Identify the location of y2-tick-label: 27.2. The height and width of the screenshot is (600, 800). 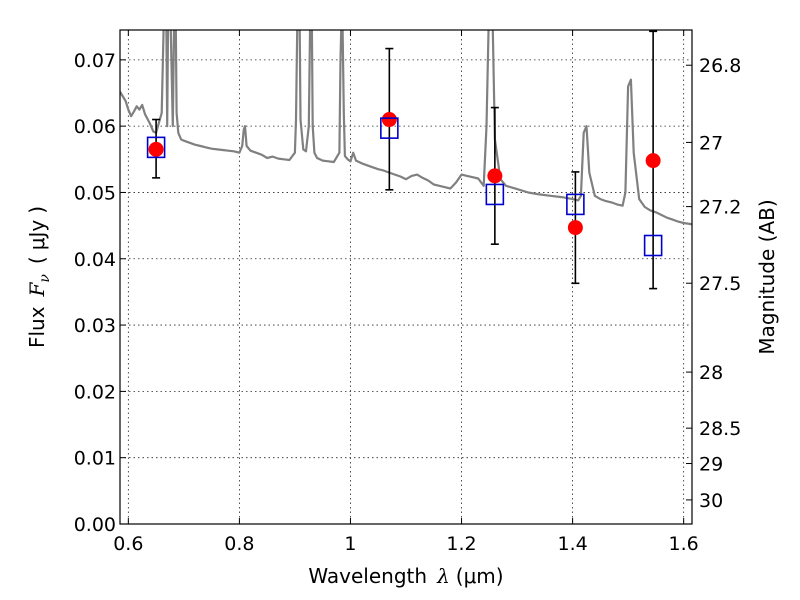
(720, 208).